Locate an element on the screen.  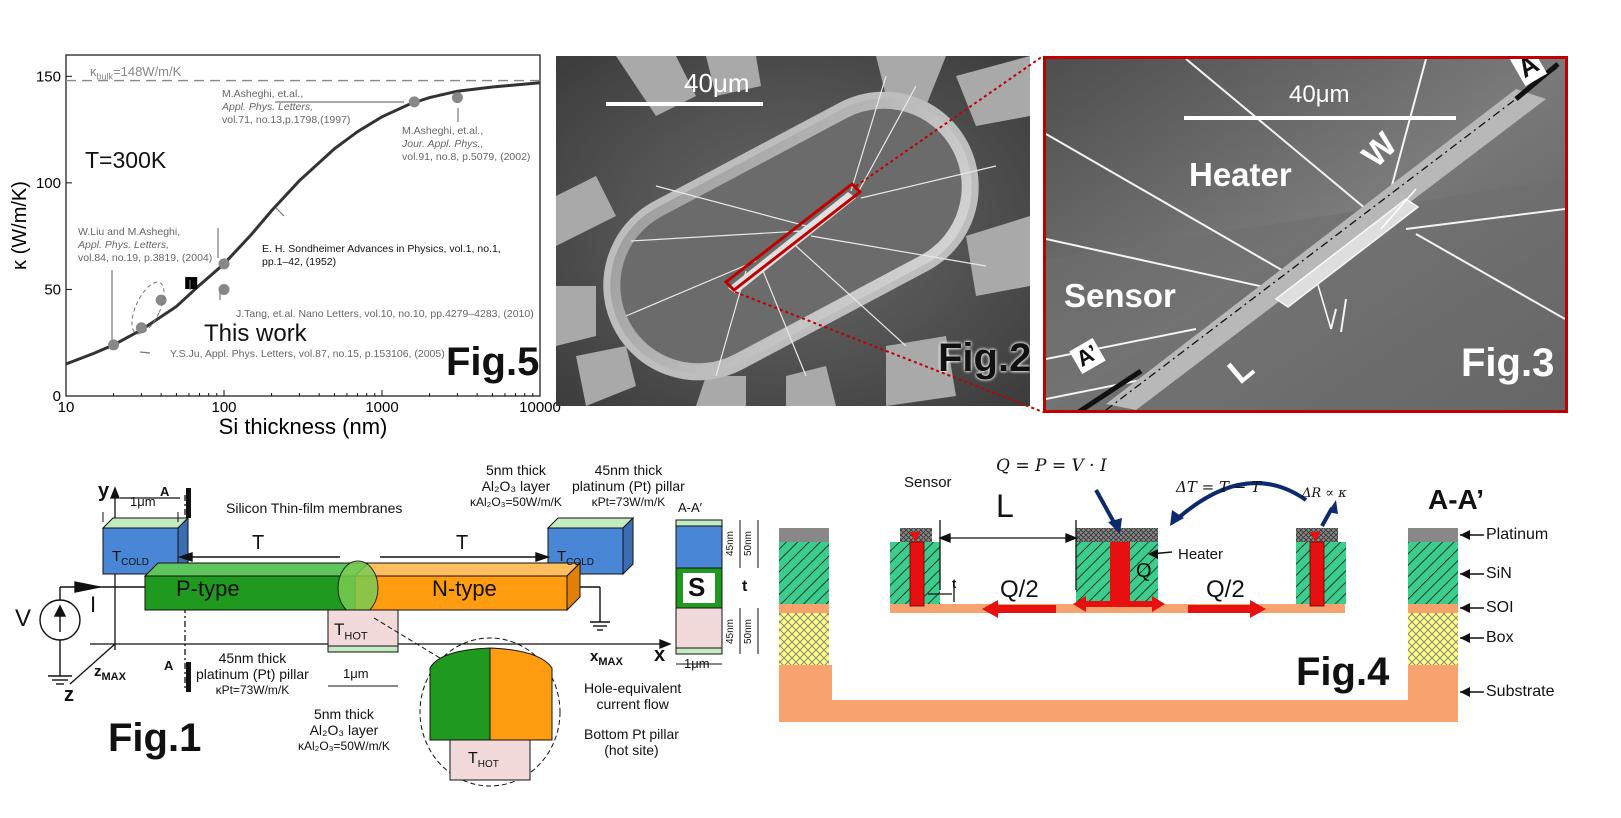
text-line: platinum (Pt) pillar is located at coordinates (252, 674).